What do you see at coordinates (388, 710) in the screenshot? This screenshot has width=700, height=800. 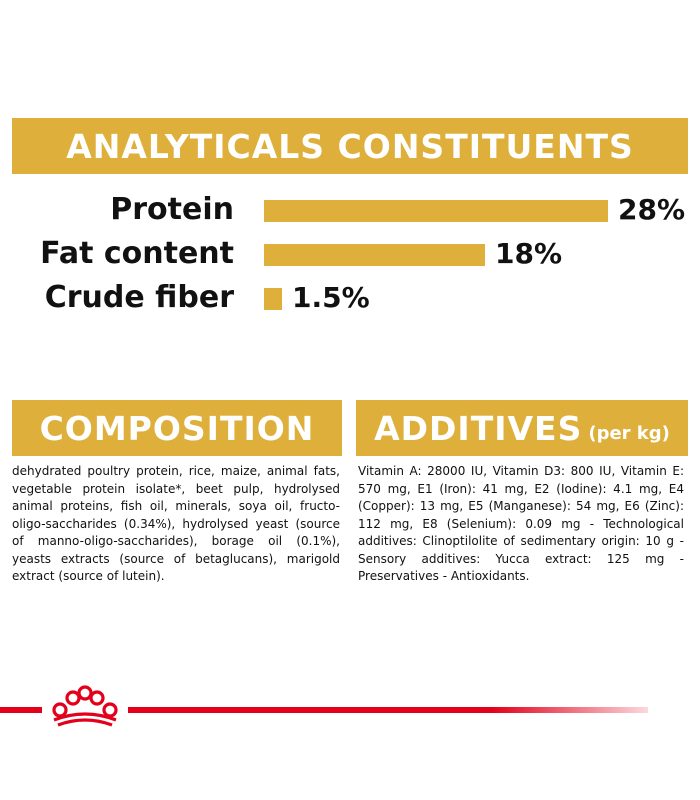 I see `footer-line-right` at bounding box center [388, 710].